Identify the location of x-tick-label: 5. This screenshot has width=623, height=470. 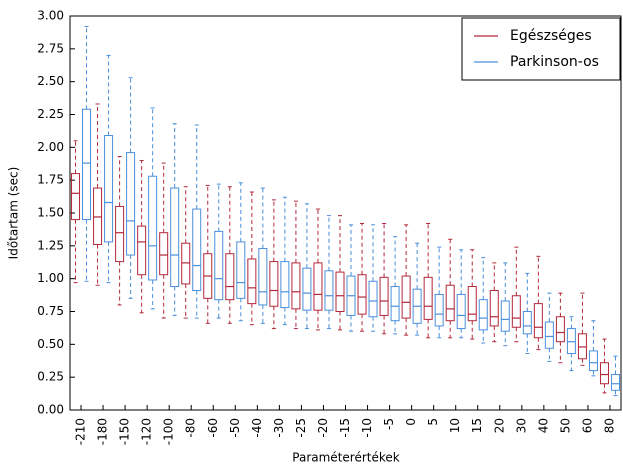
(433, 422).